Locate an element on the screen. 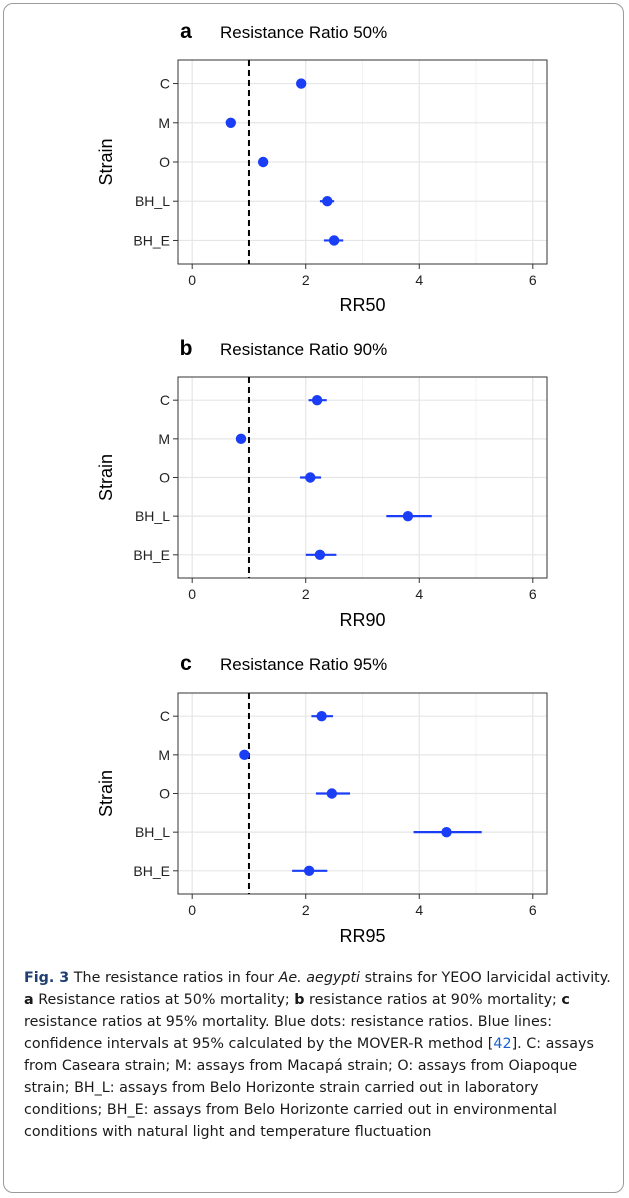  caption-text-a: Resistance ratios at 50% mortality; is located at coordinates (164, 1000).